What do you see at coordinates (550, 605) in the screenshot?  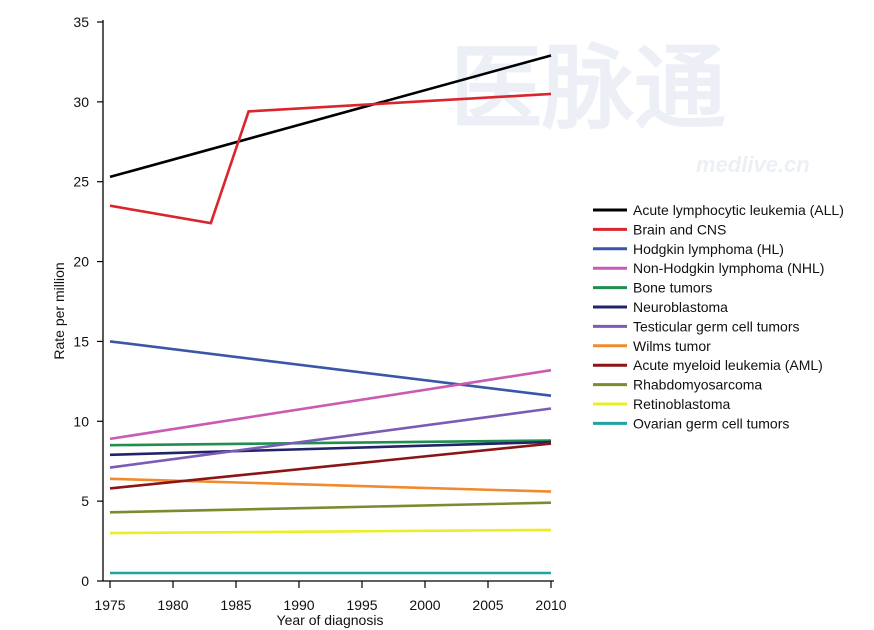 I see `x-tick-label: 2010` at bounding box center [550, 605].